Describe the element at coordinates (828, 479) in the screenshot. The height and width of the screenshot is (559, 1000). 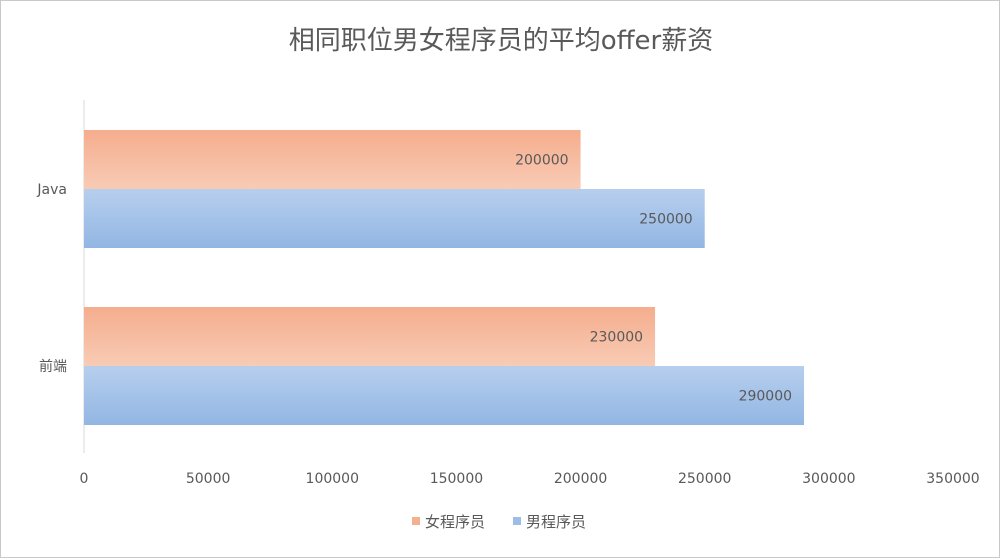
I see `x-tick-label-6: 300000` at that location.